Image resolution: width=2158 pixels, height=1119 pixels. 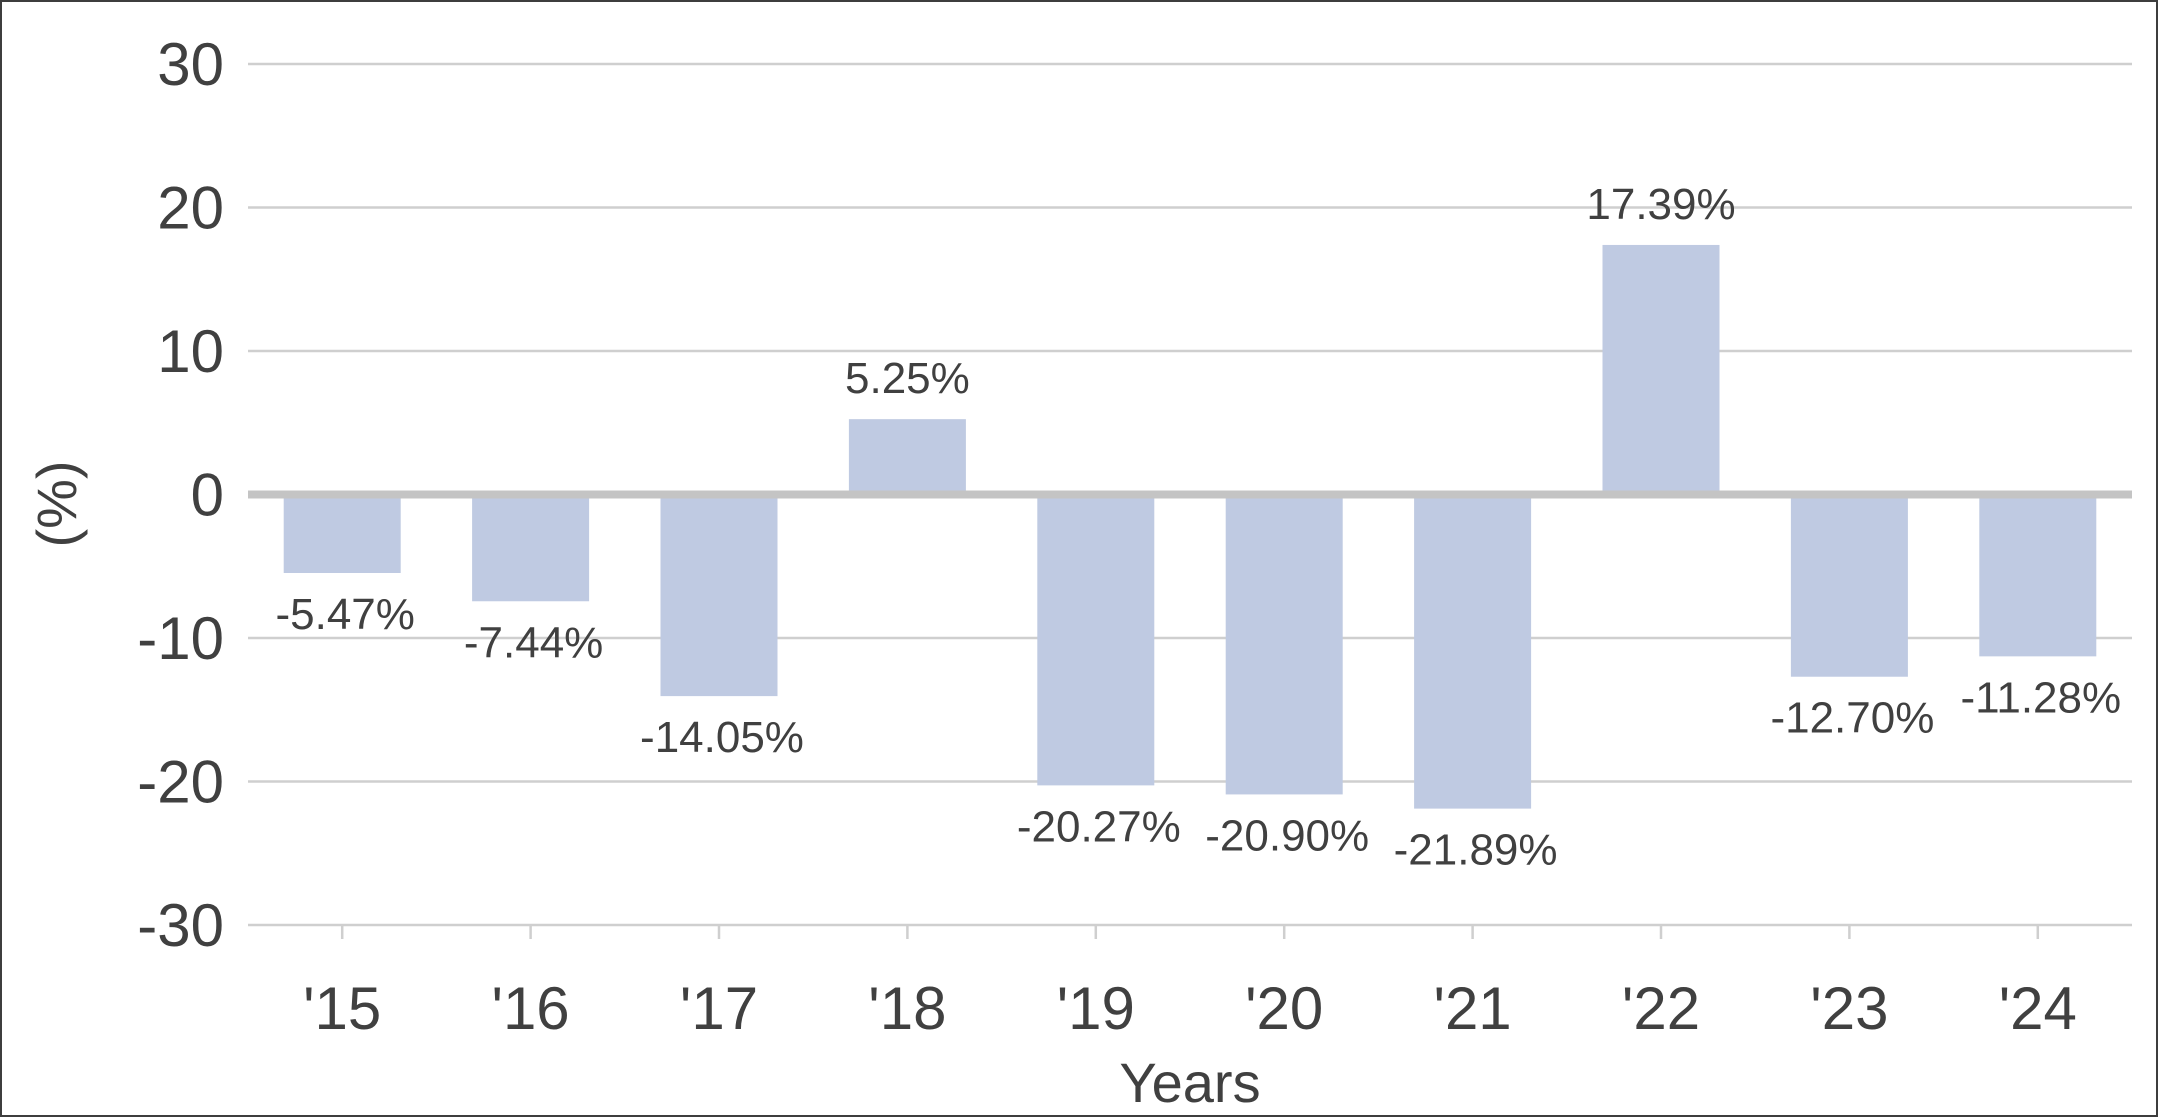 What do you see at coordinates (180, 925) in the screenshot?
I see `y-tick-label: -30` at bounding box center [180, 925].